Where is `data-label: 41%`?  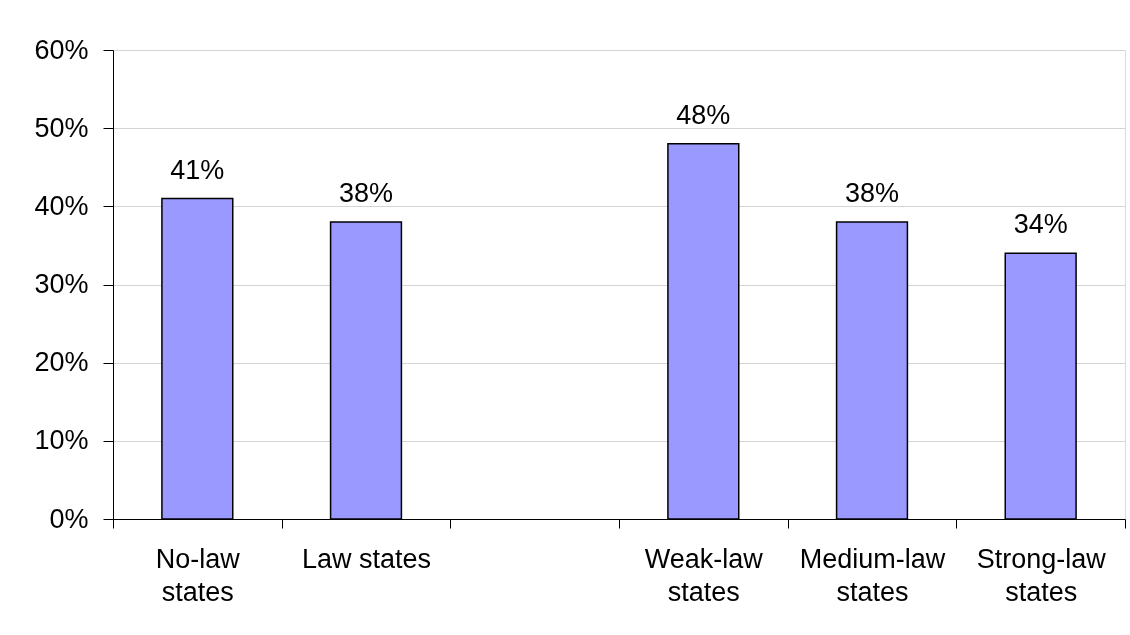
data-label: 41% is located at coordinates (197, 169).